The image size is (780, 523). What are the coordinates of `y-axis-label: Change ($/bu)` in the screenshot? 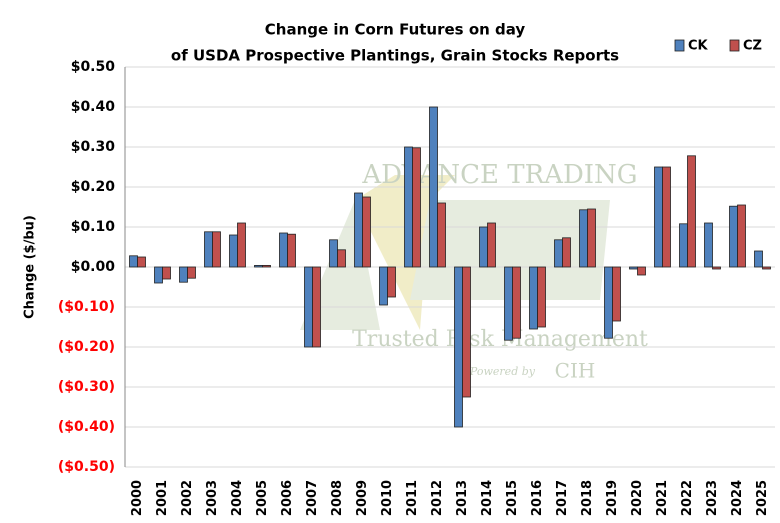 It's located at (30, 267).